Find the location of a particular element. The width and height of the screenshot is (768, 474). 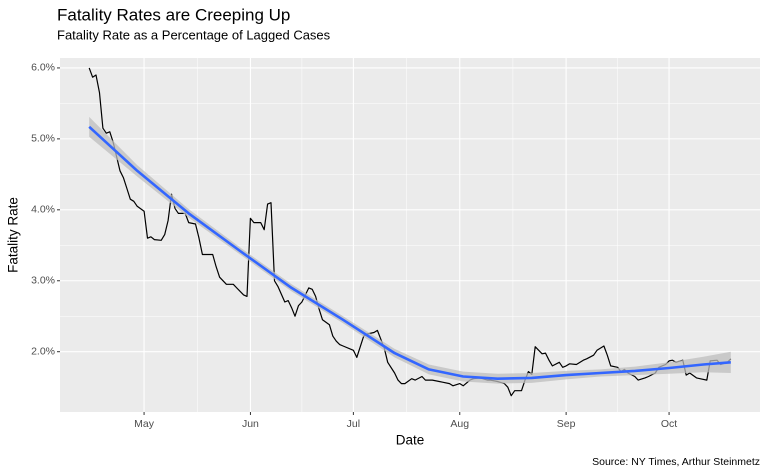

x-axis-title: Date is located at coordinates (410, 440).